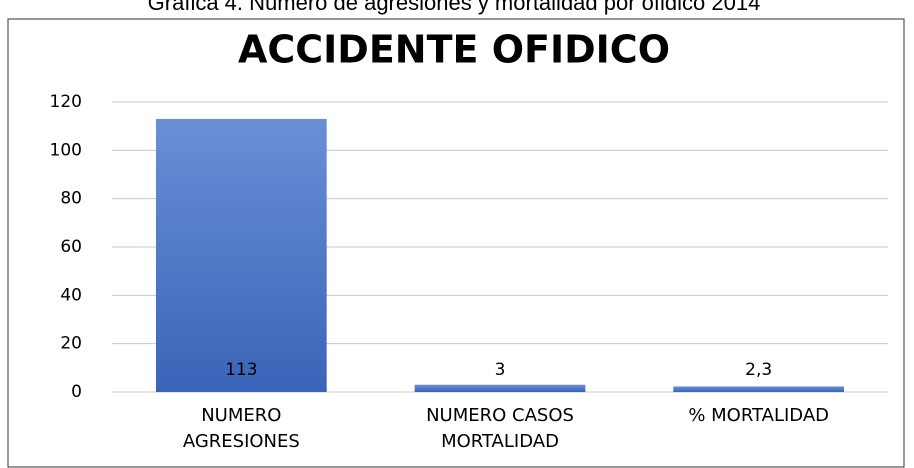 The image size is (914, 468). I want to click on y-tick-label: 20, so click(71, 344).